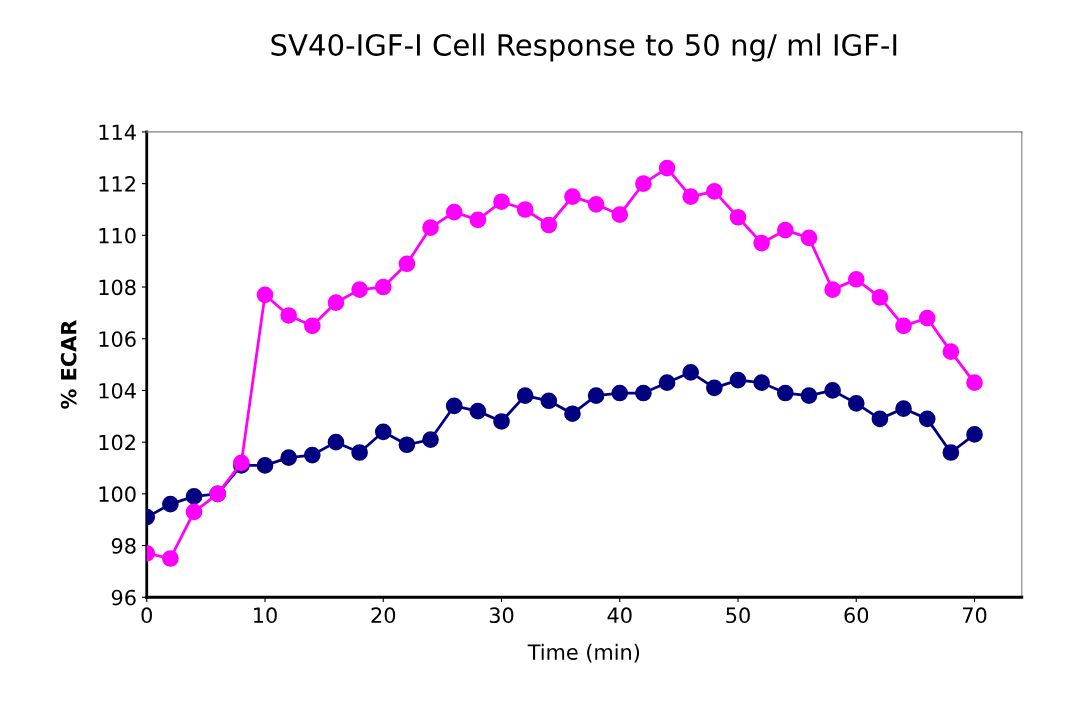 The image size is (1079, 717). What do you see at coordinates (117, 287) in the screenshot?
I see `y-tick-label: 108` at bounding box center [117, 287].